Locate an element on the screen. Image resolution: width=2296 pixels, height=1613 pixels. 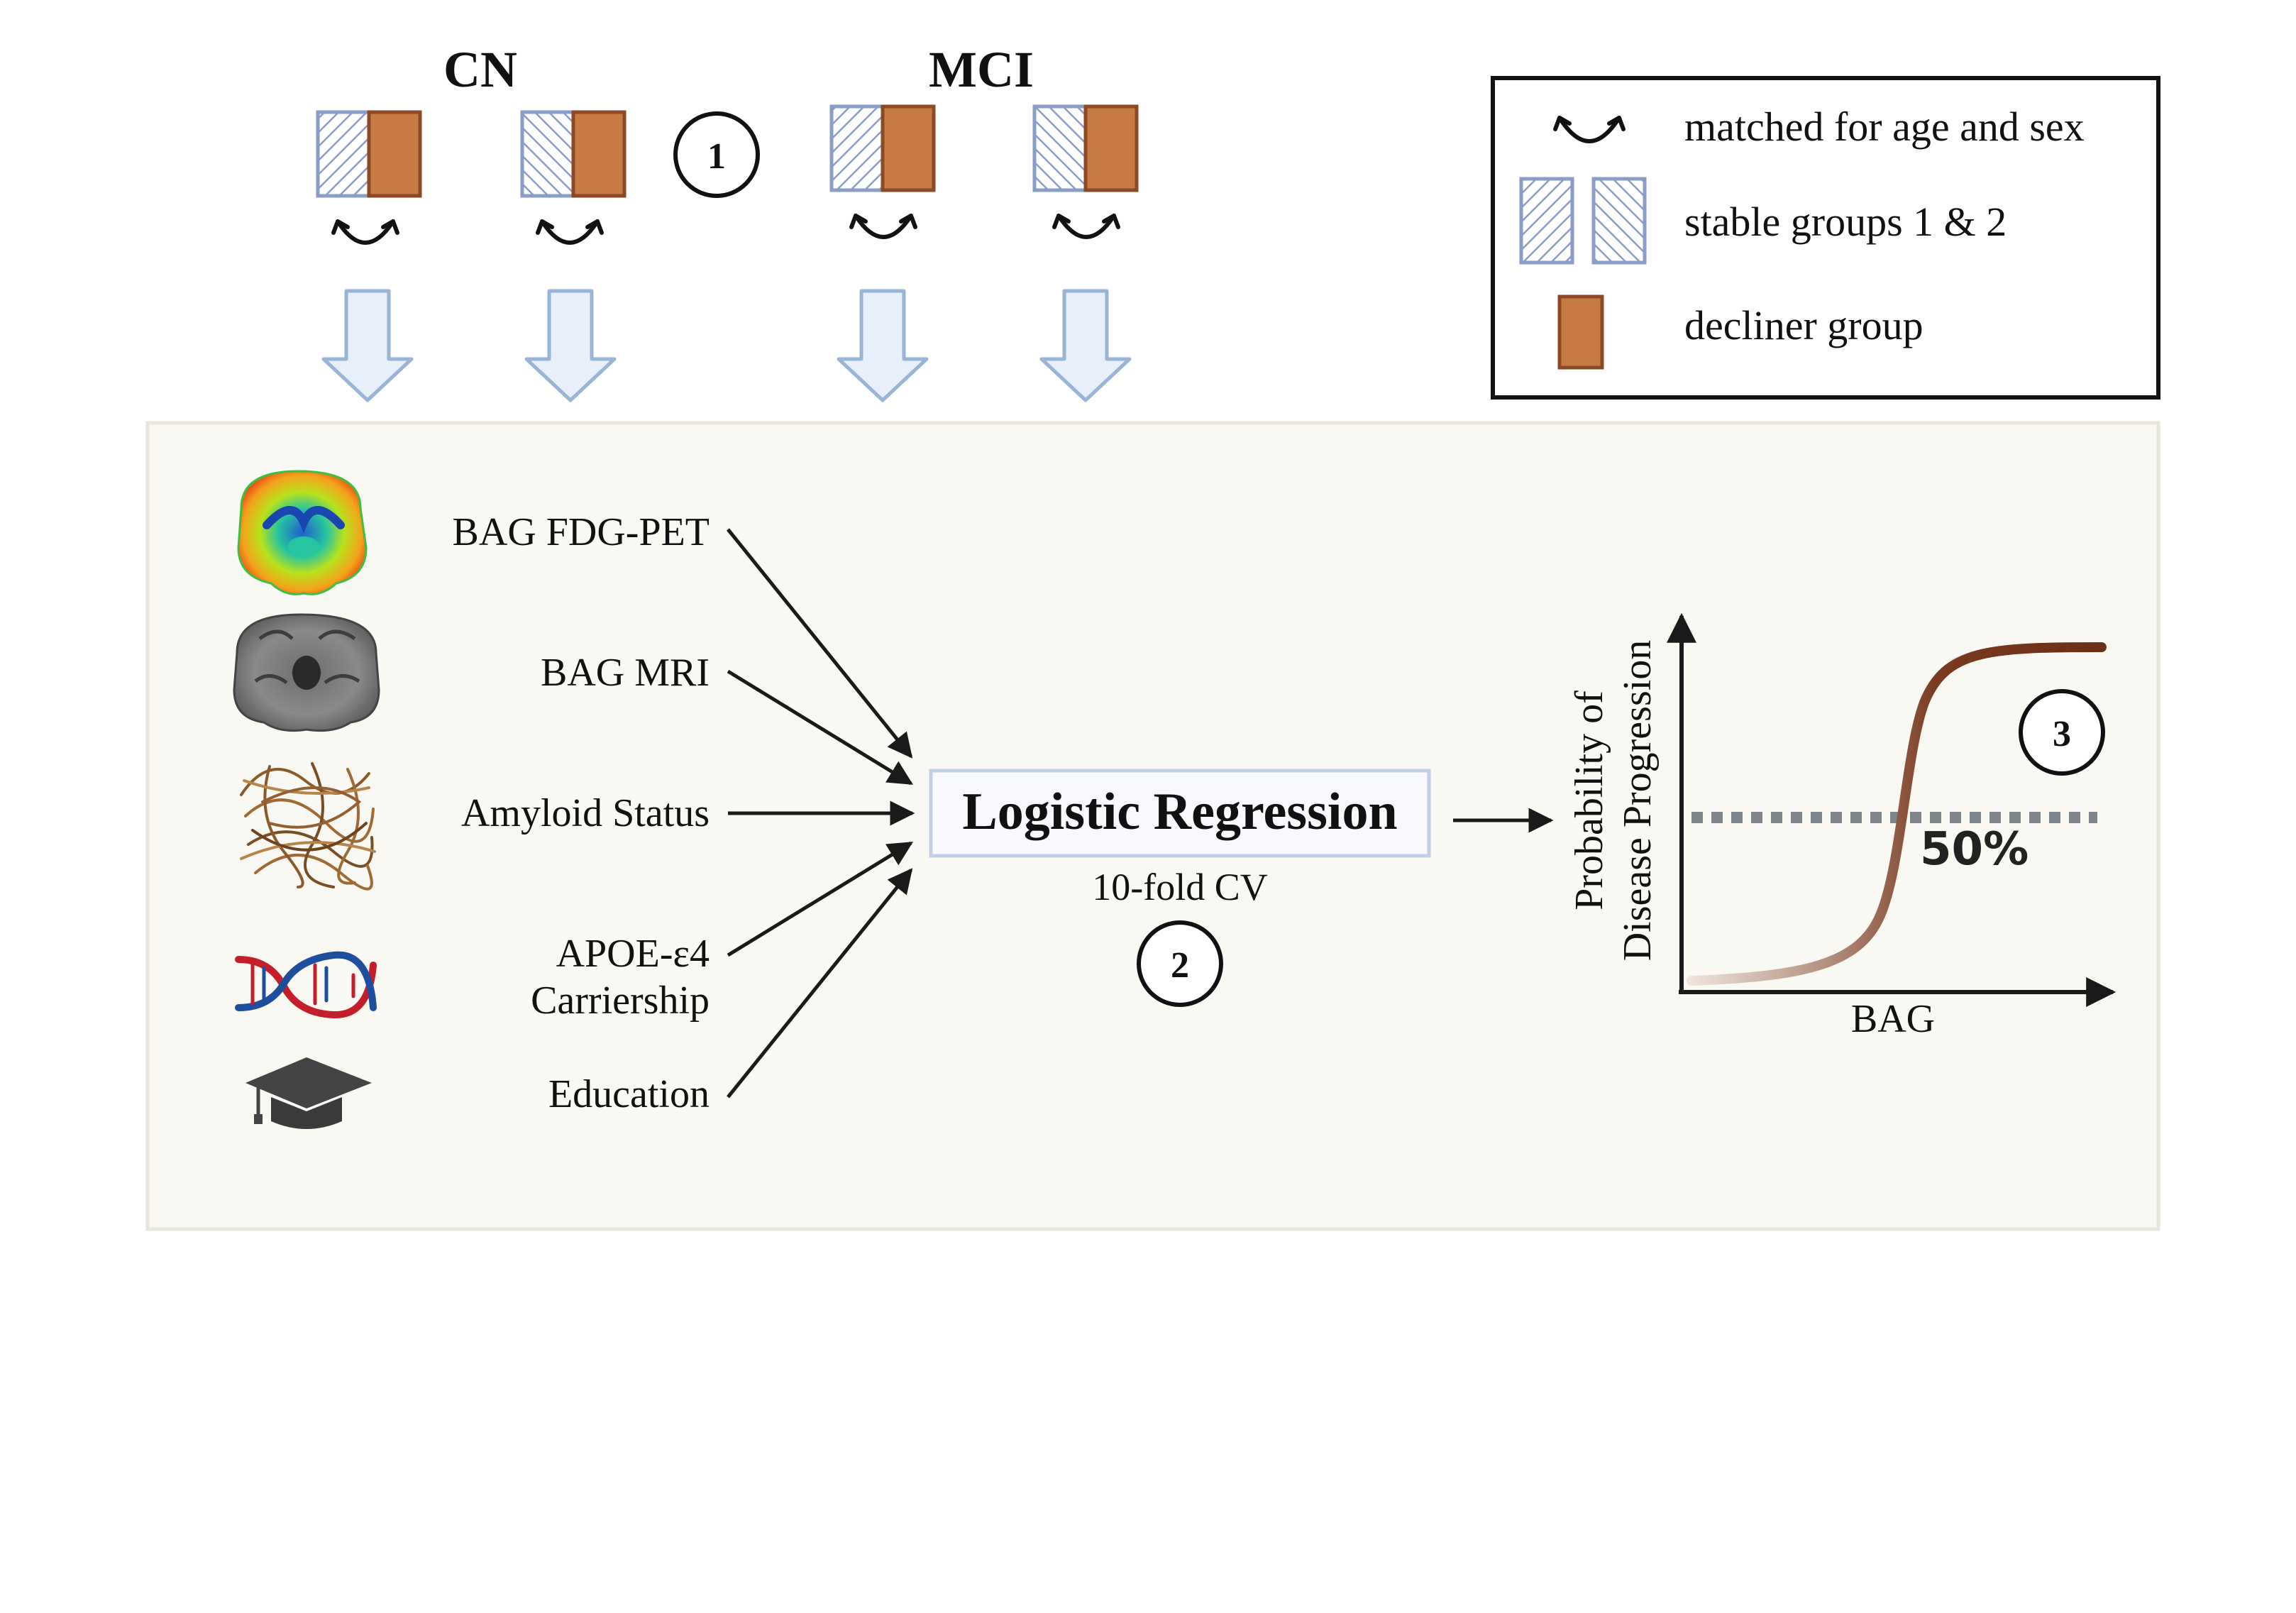
model-box: Logistic Regression is located at coordinates (1180, 813).